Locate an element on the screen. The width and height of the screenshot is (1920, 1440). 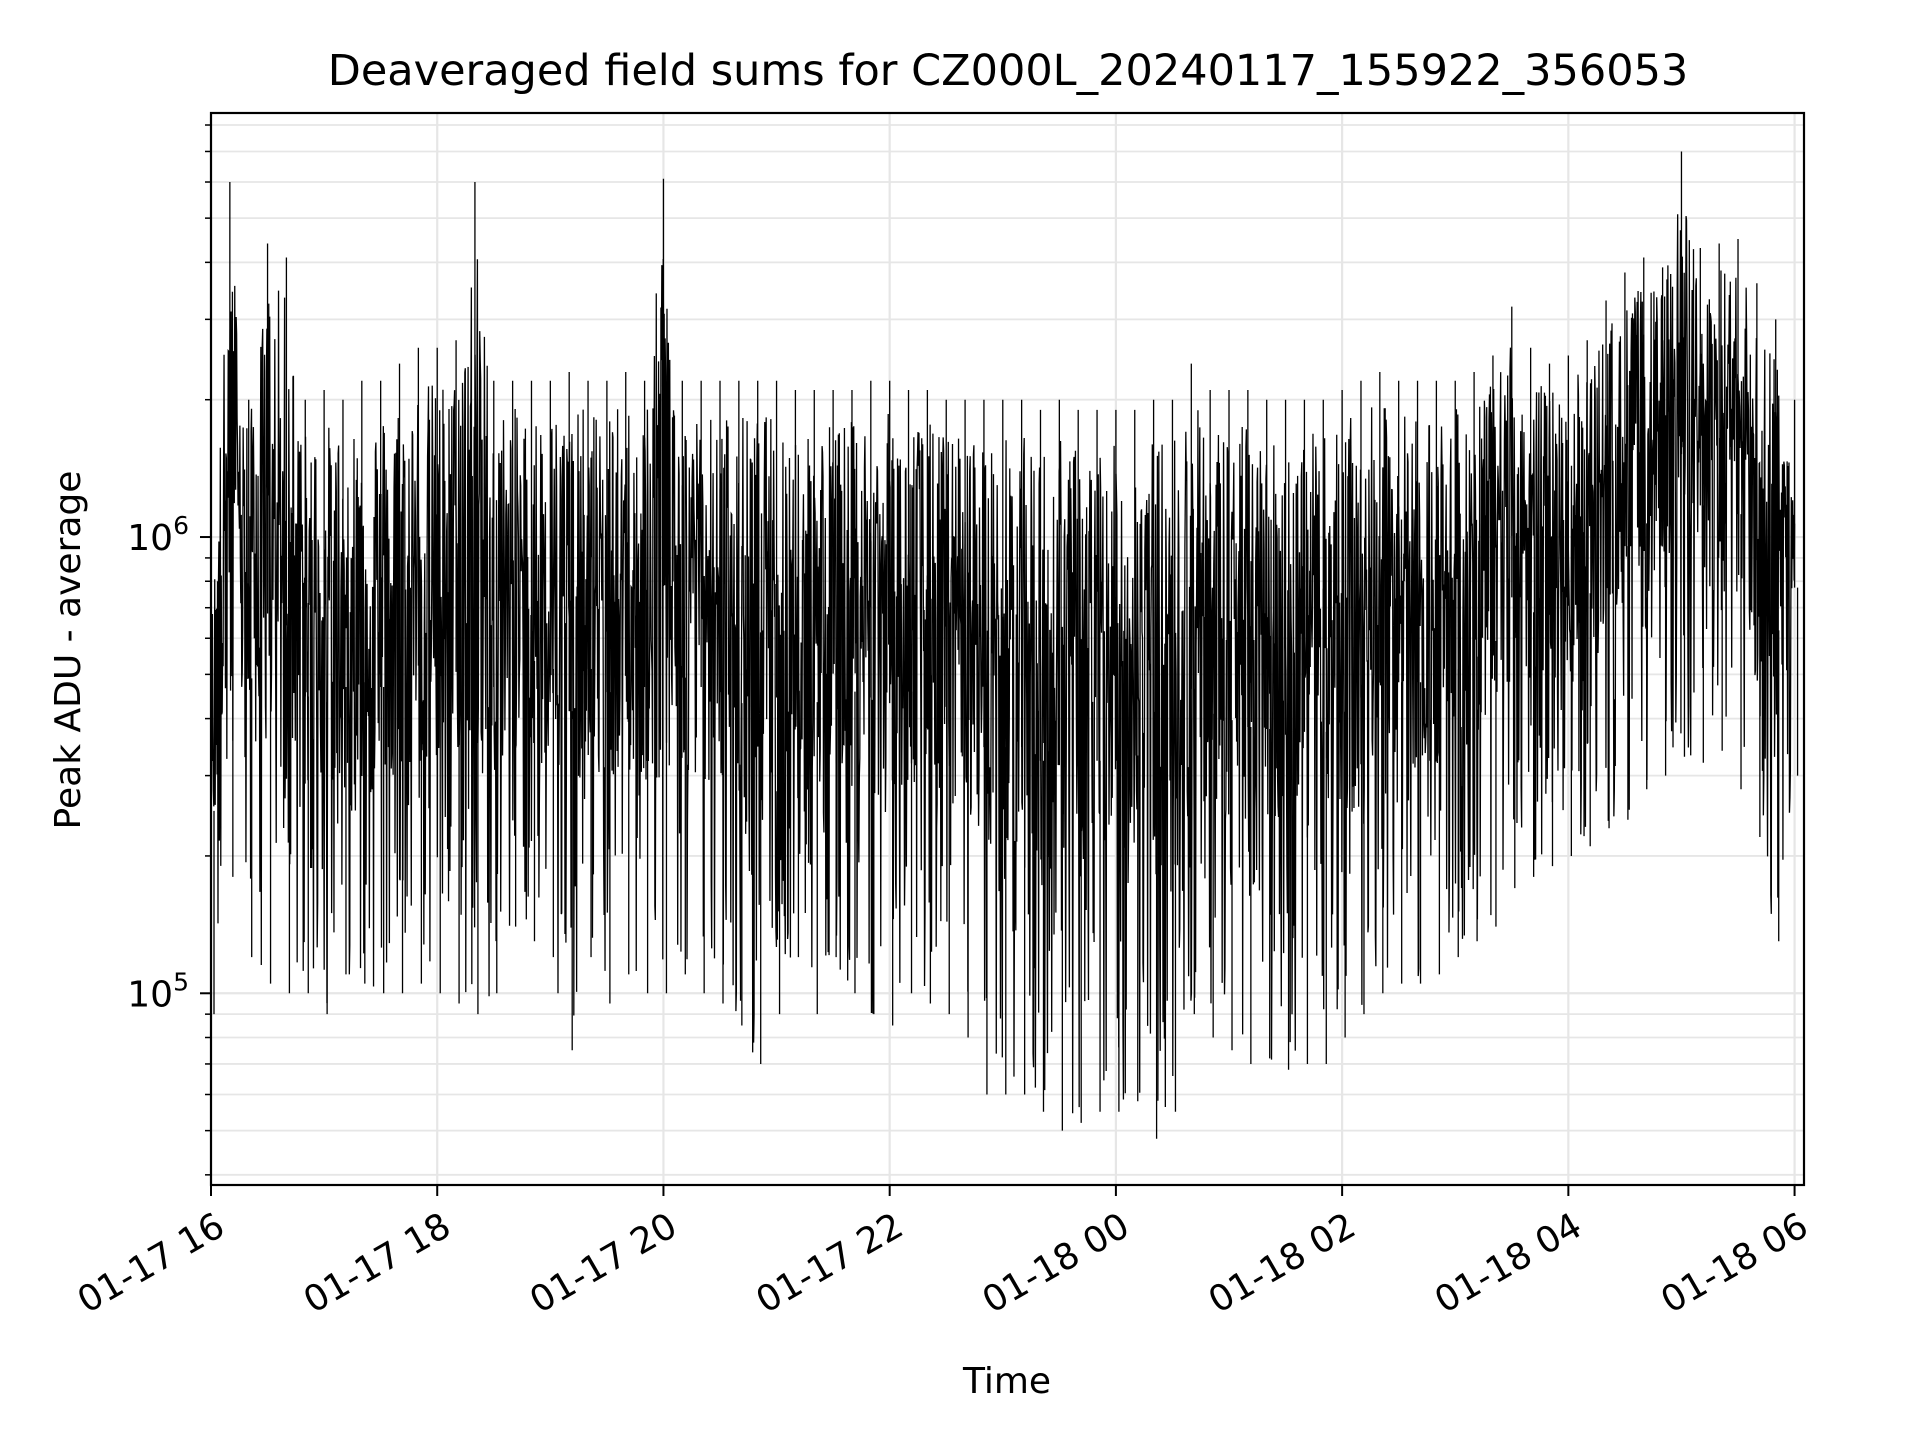
y-tick-label: 10⁵ is located at coordinates (158, 991).